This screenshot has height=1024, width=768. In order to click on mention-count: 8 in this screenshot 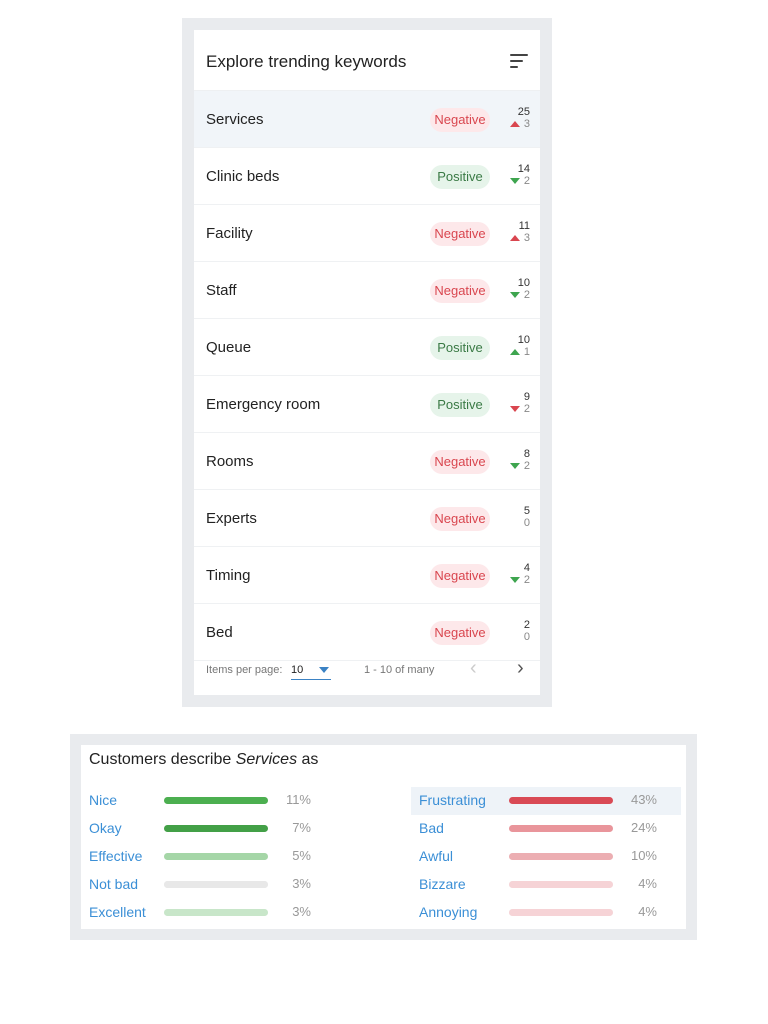, I will do `click(526, 454)`.